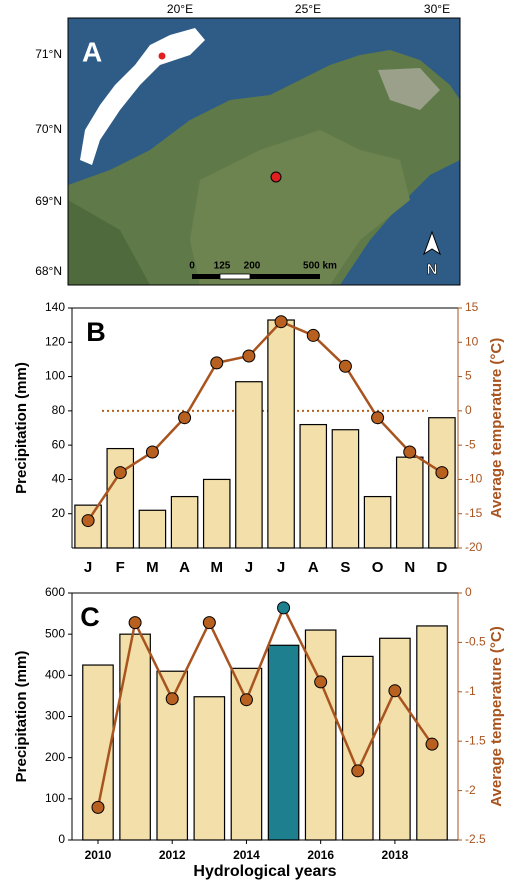  What do you see at coordinates (98, 855) in the screenshot?
I see `x-tick-label: 2010` at bounding box center [98, 855].